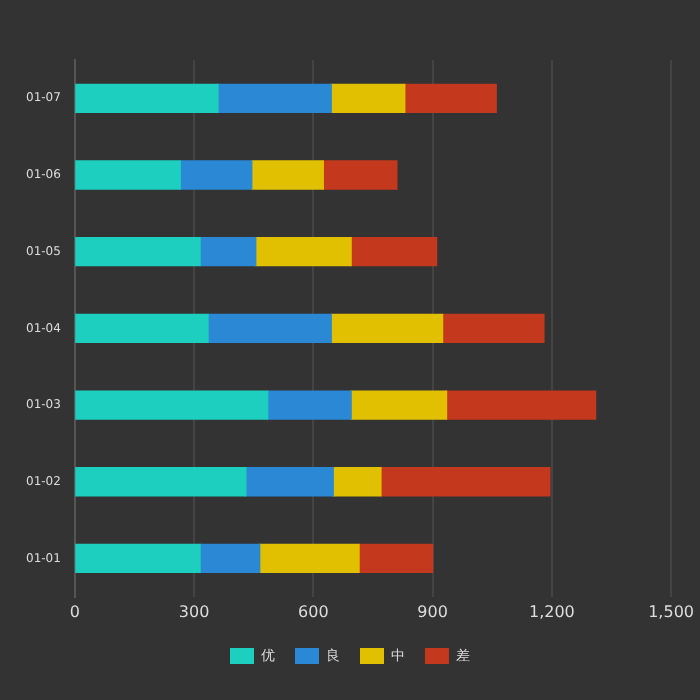  I want to click on x-tick-label: 300, so click(194, 611).